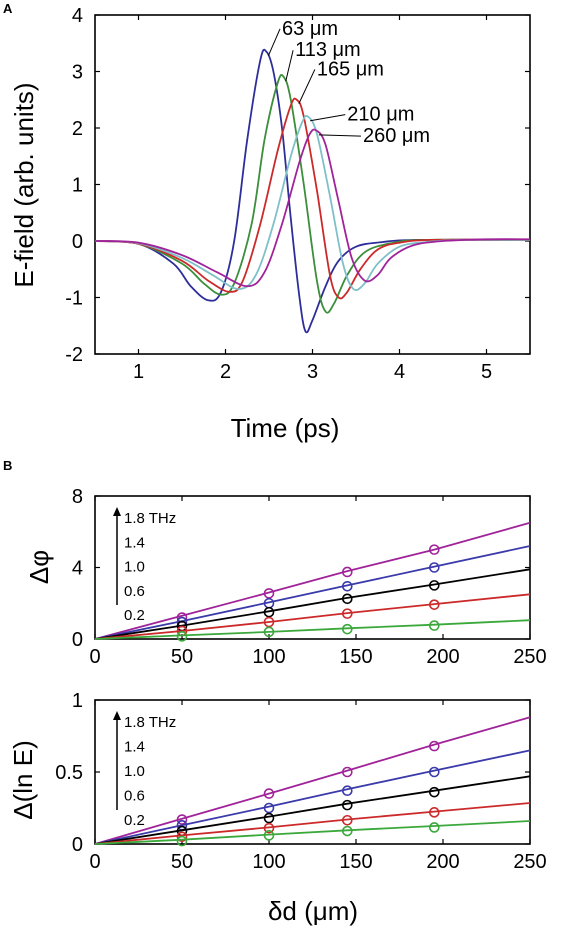  I want to click on series-line-1-8-thz, so click(312, 780).